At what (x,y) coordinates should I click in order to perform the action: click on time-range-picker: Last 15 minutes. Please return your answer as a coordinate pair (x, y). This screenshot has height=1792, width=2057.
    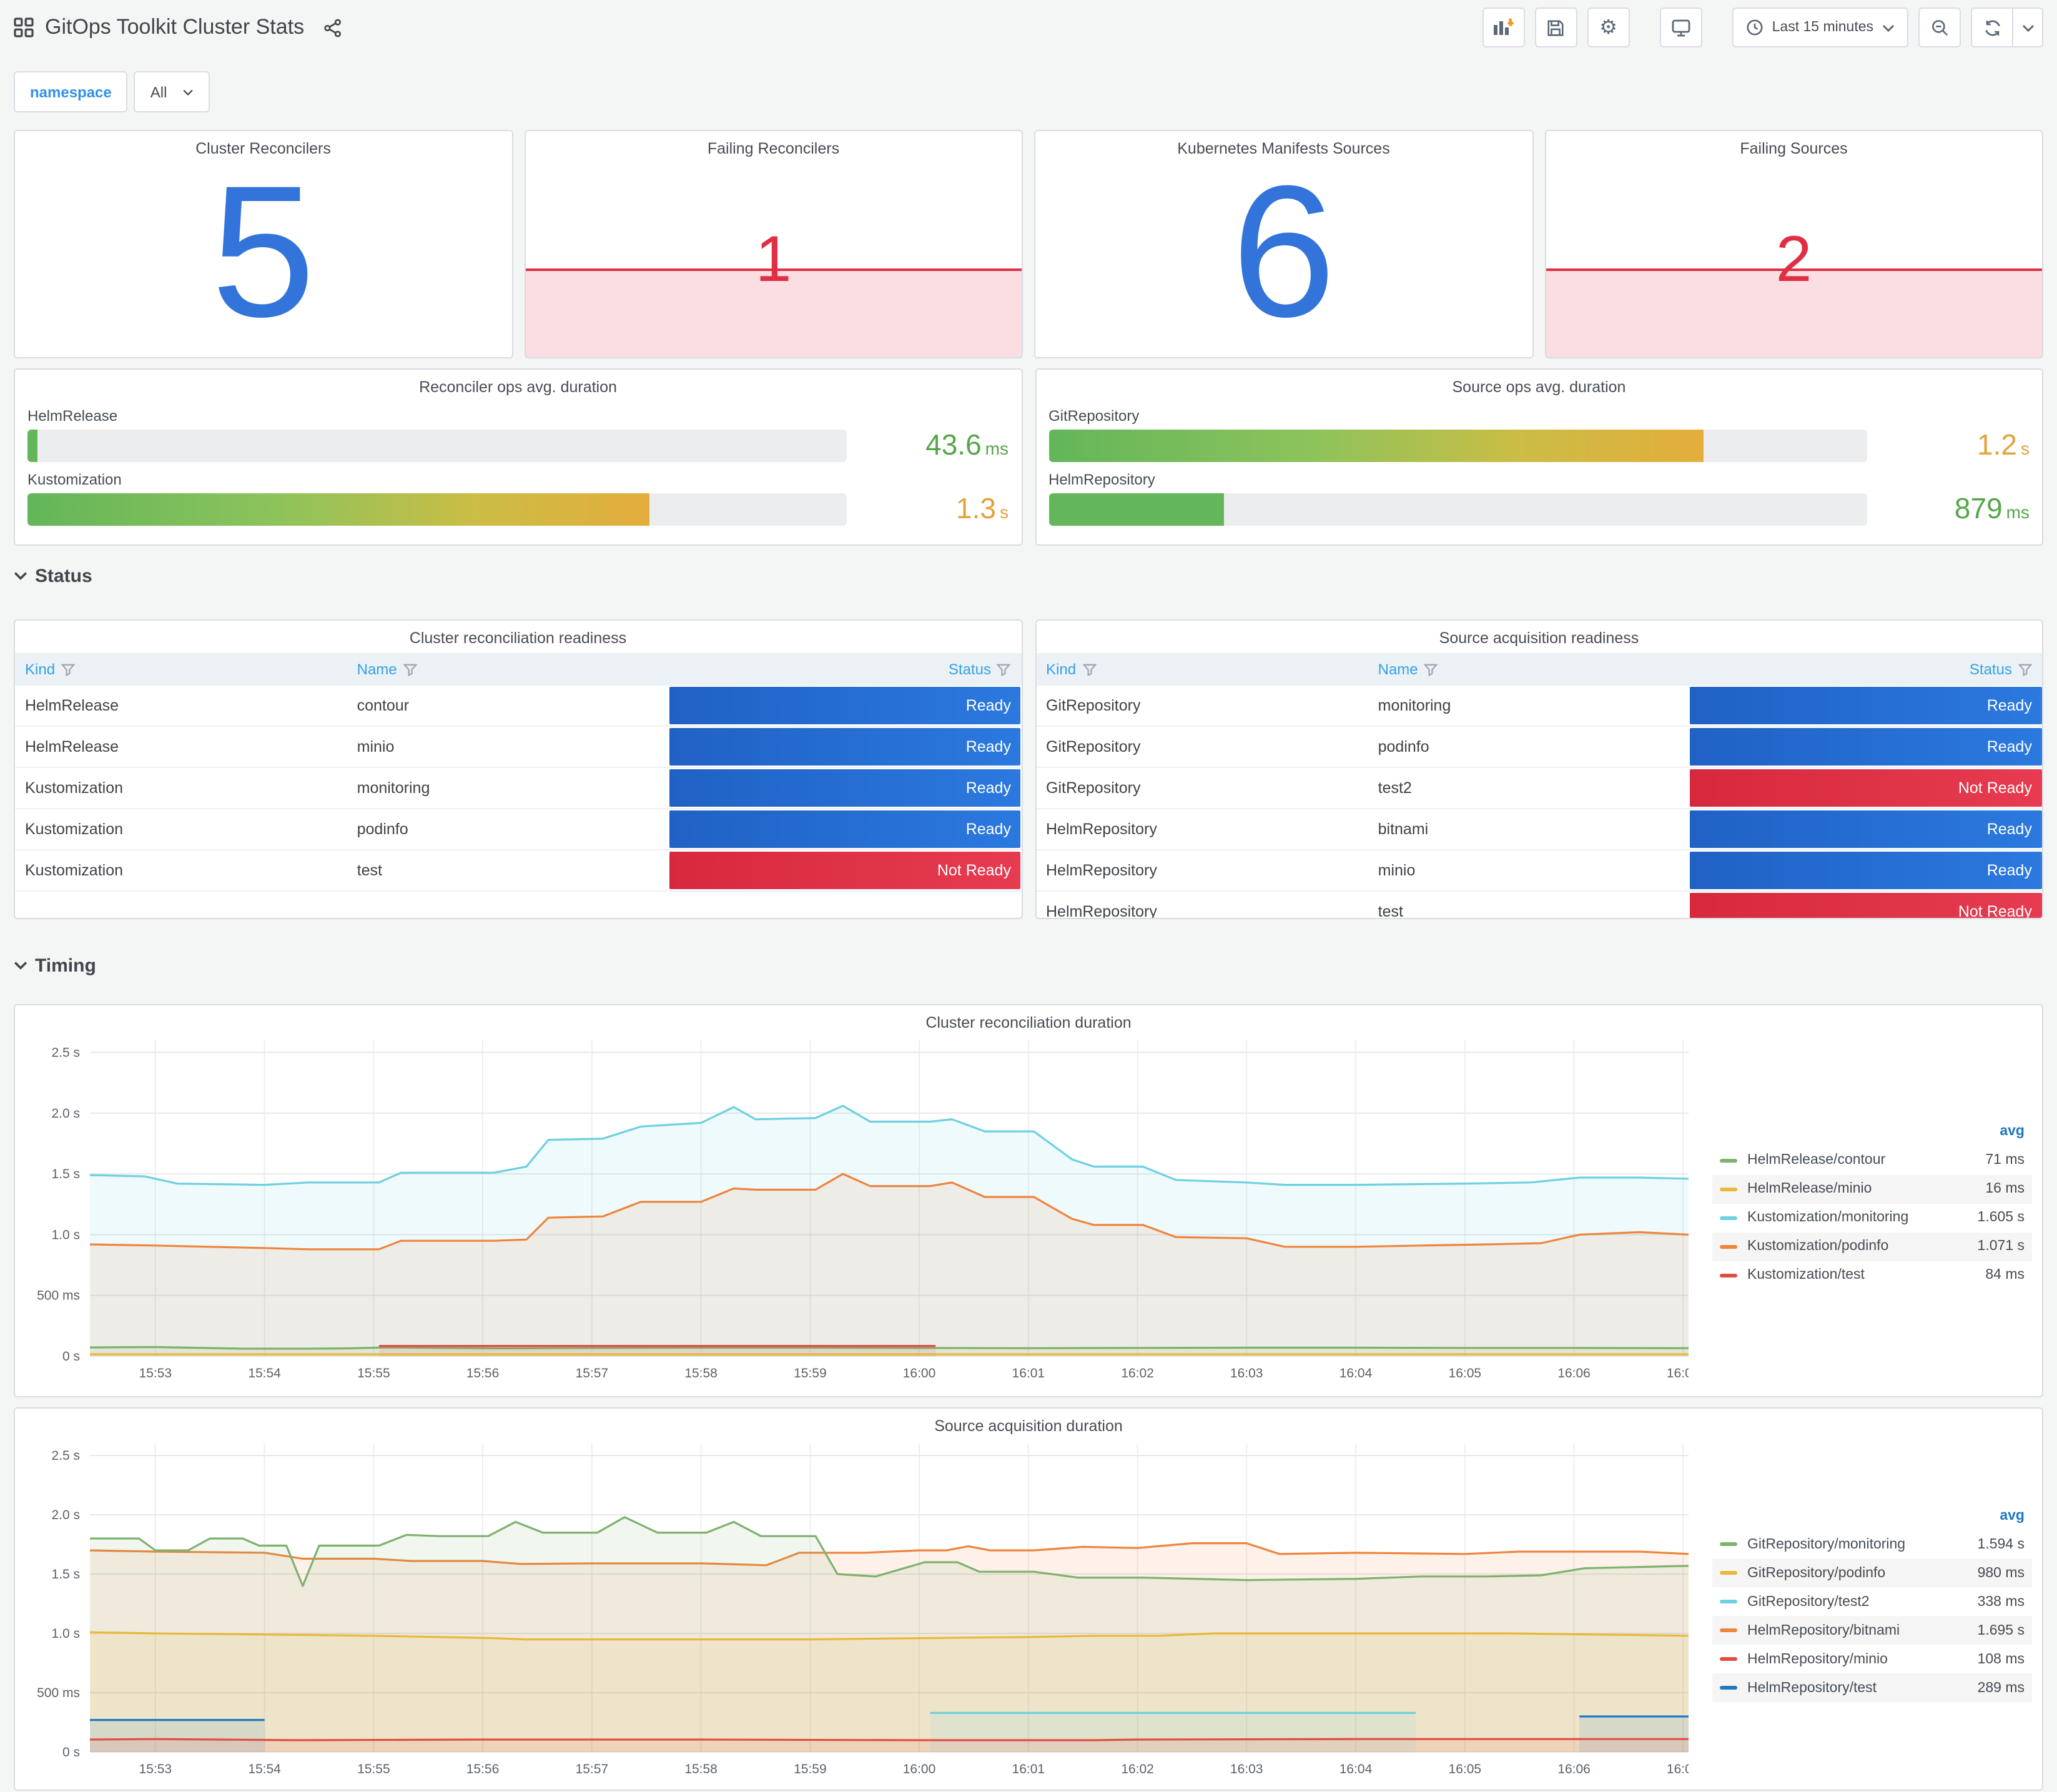
    Looking at the image, I should click on (1820, 27).